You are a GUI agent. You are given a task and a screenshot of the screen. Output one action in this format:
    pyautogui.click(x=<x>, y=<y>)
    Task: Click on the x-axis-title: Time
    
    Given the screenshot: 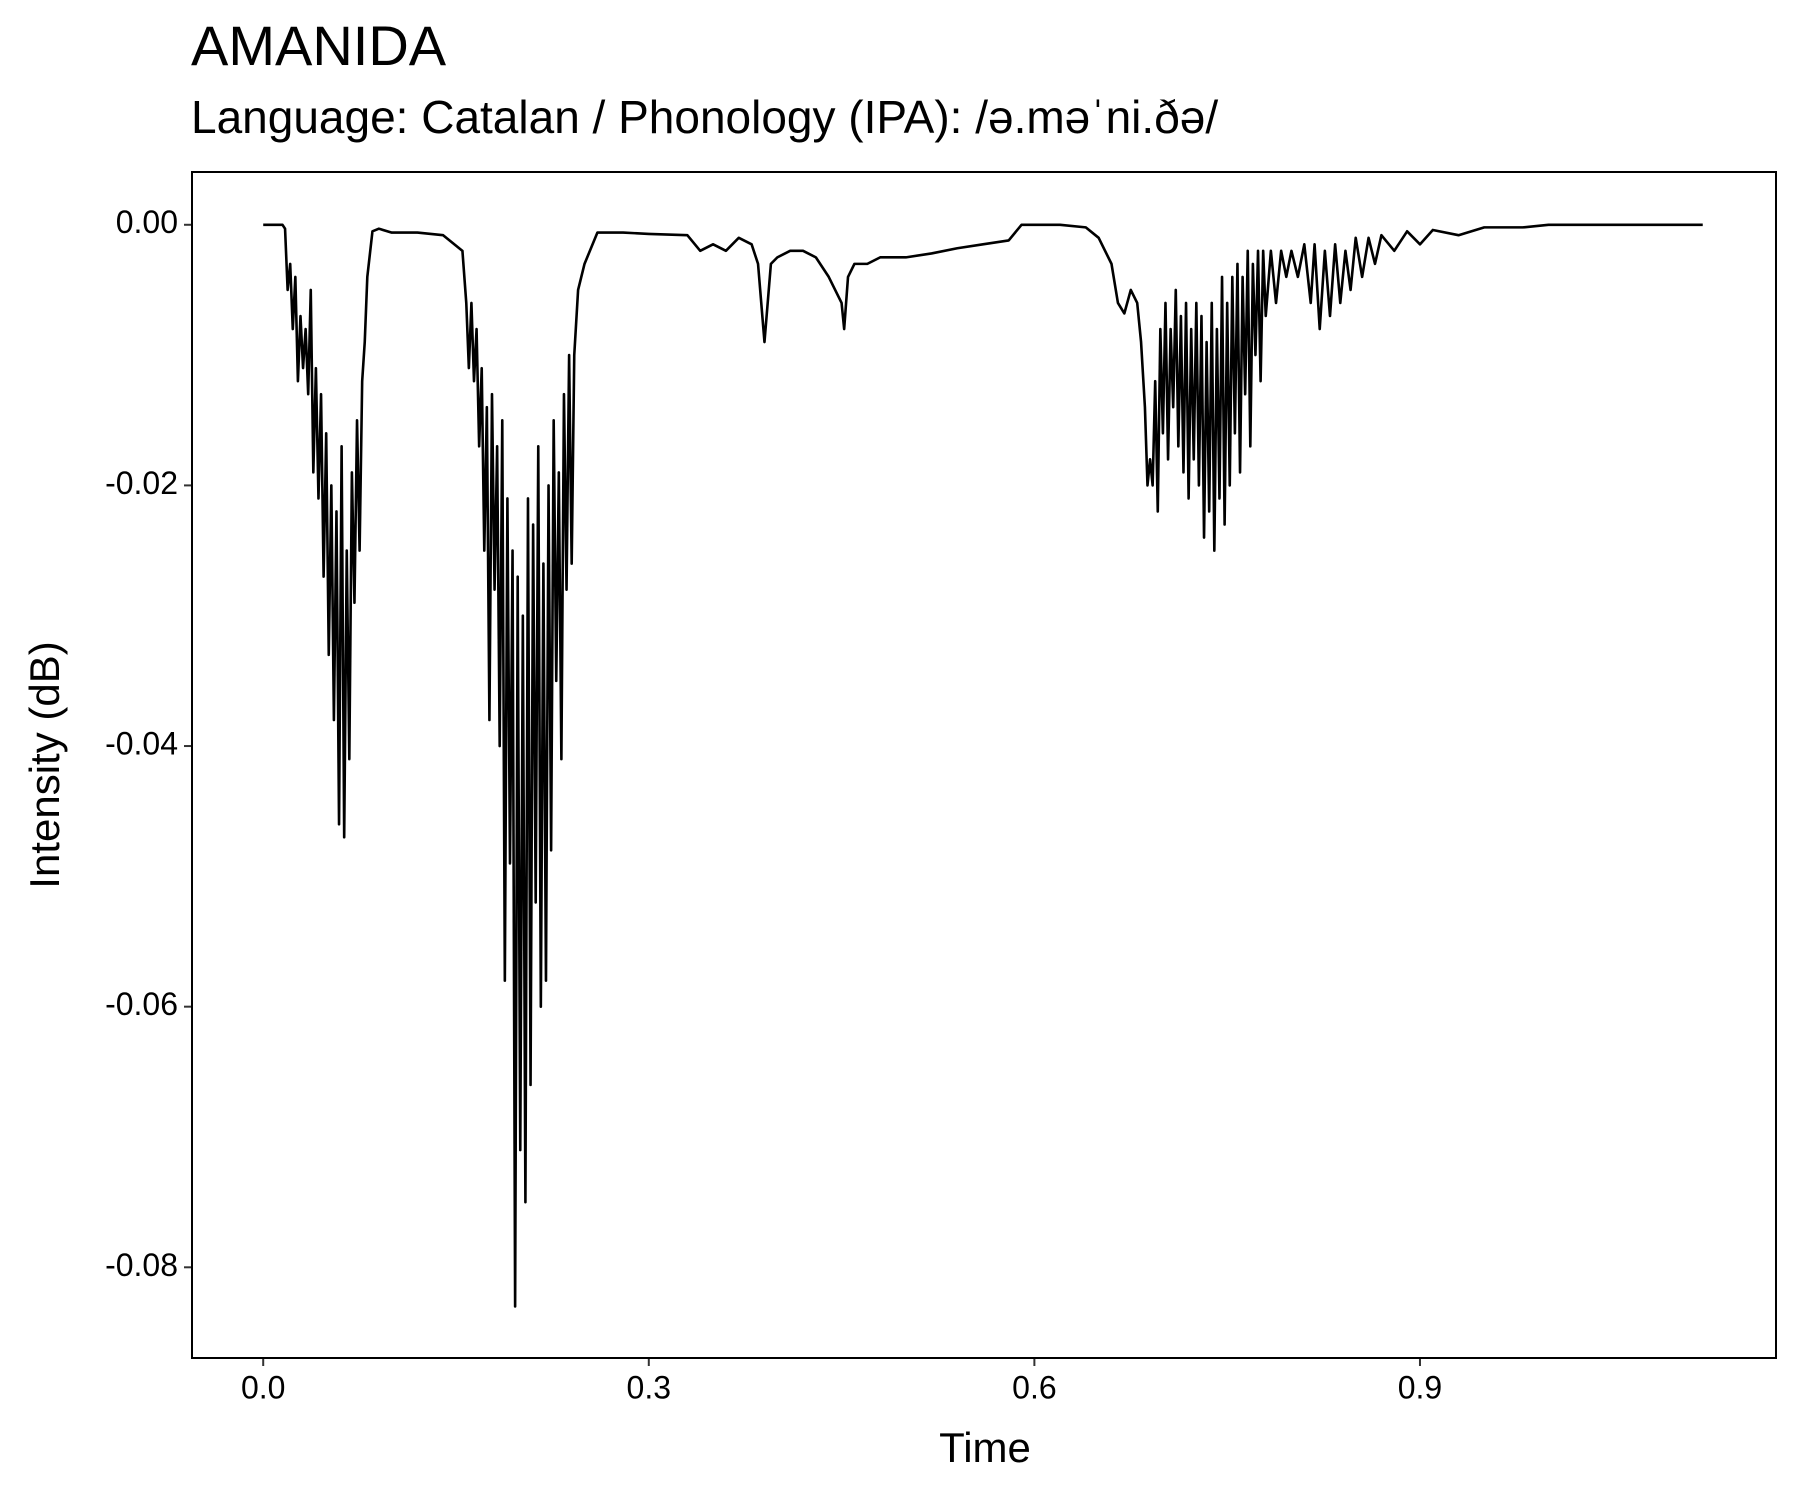 What is the action you would take?
    pyautogui.click(x=985, y=1447)
    